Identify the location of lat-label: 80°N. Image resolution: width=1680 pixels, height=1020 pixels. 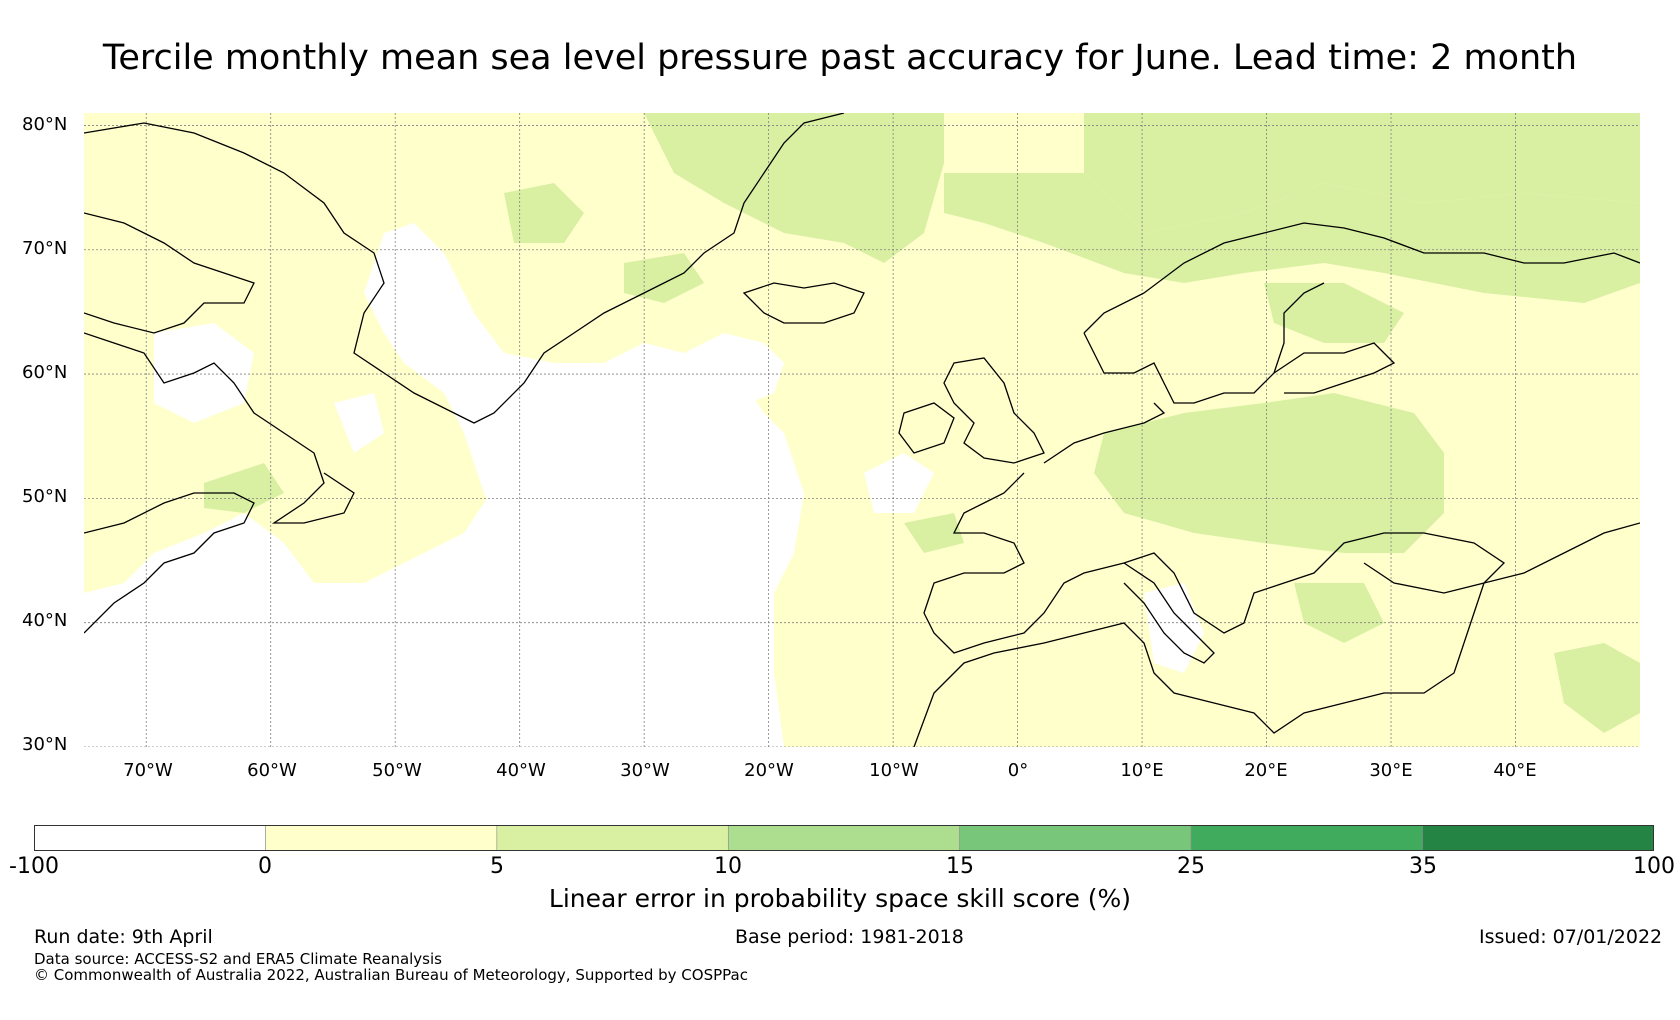
(45, 124).